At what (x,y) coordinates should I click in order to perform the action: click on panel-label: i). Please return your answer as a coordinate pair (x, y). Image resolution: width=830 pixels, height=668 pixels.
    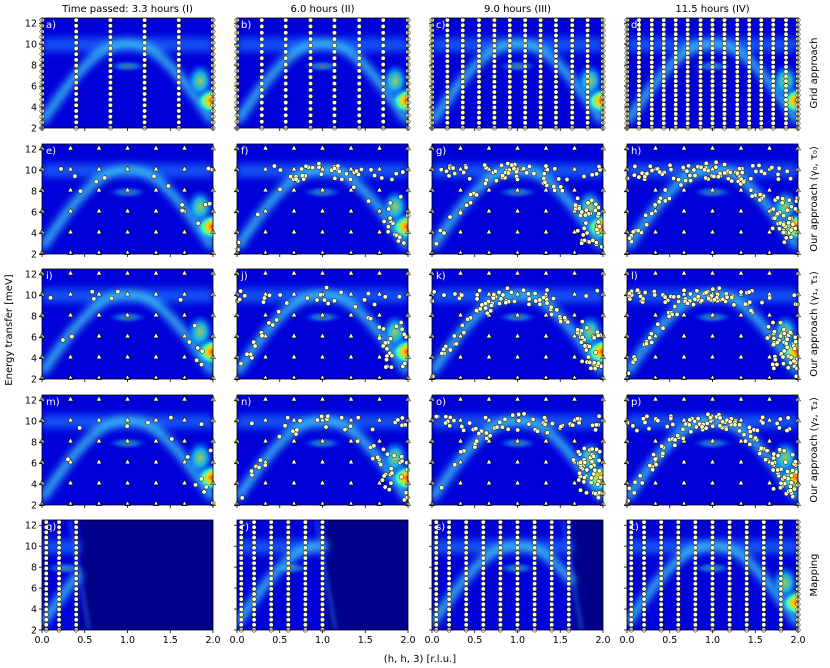
    Looking at the image, I should click on (49, 276).